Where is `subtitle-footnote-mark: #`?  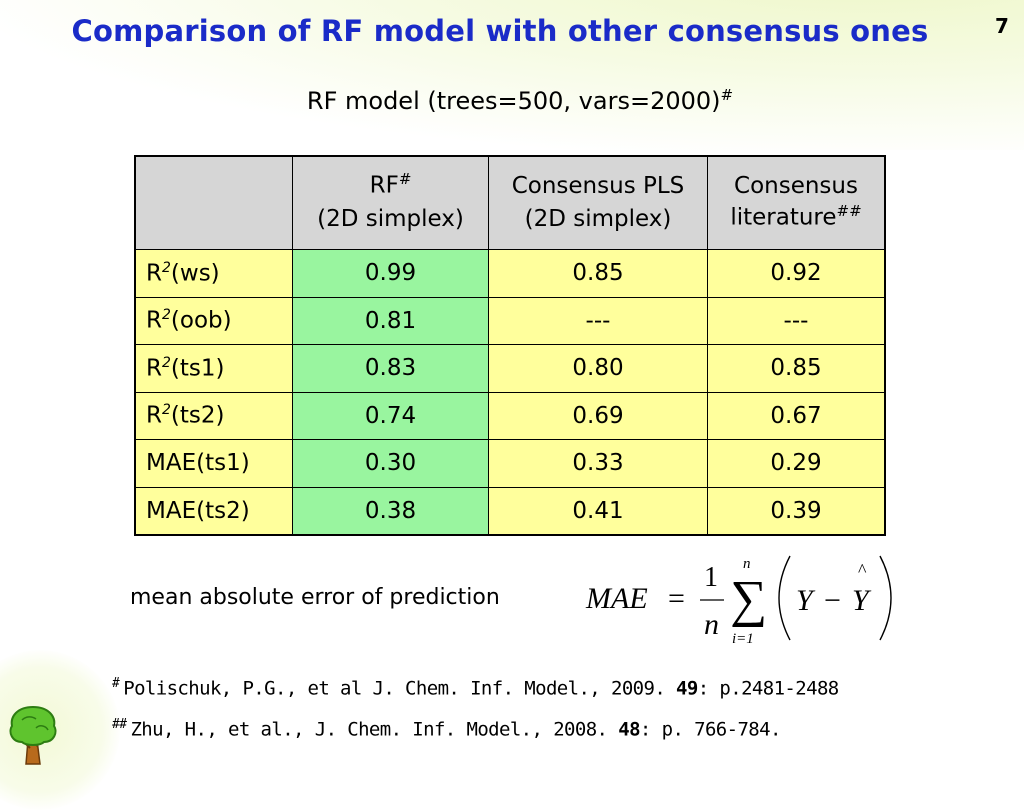
subtitle-footnote-mark: # is located at coordinates (727, 95).